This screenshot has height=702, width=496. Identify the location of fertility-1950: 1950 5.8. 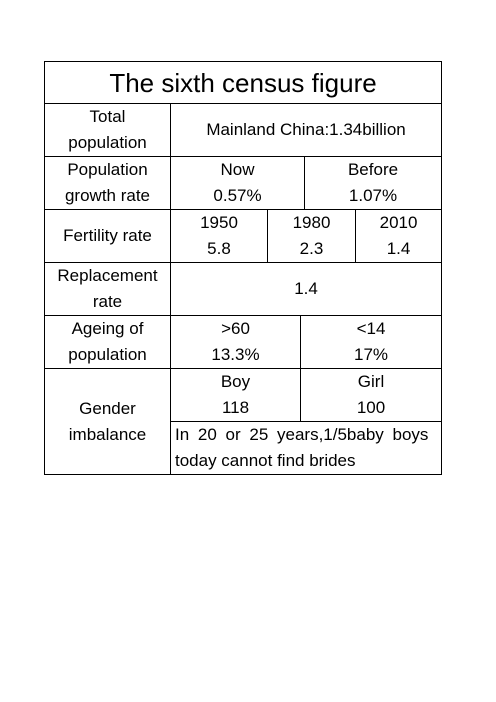
(219, 236).